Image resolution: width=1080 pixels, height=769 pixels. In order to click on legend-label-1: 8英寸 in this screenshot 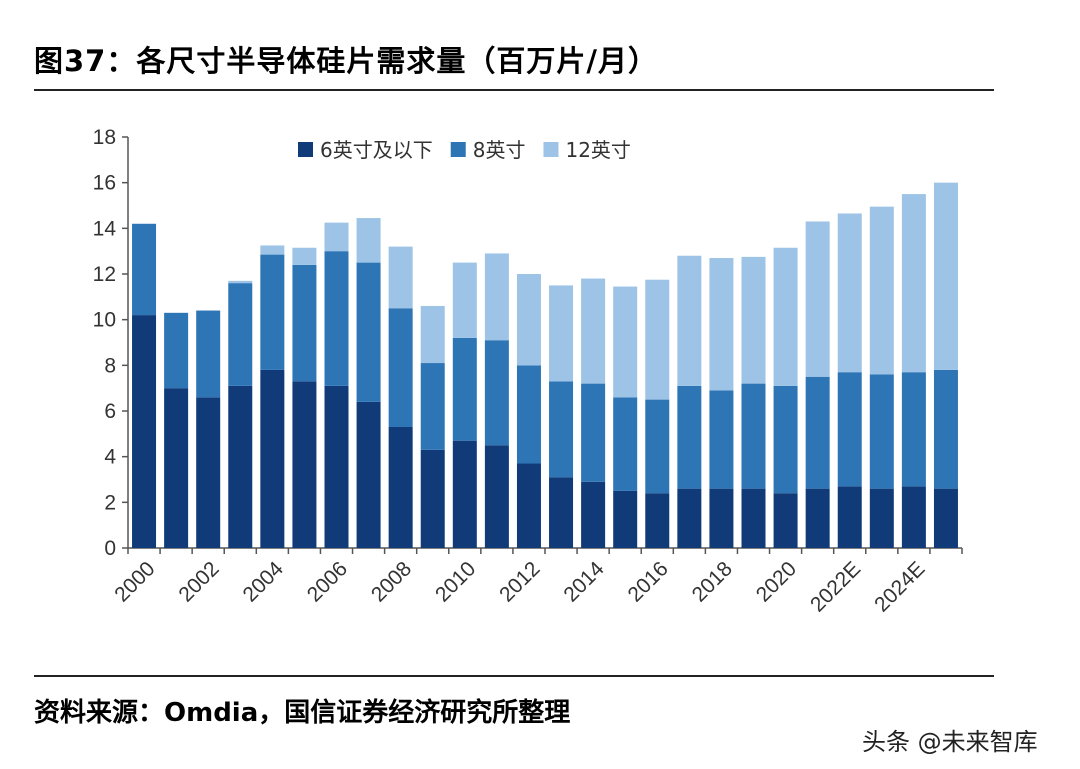, I will do `click(499, 150)`.